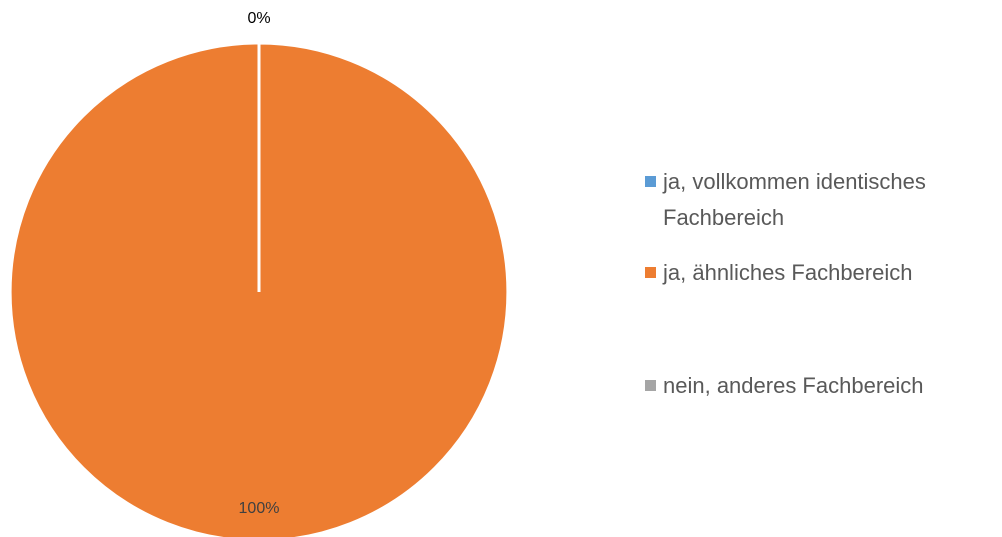  I want to click on legend-item: nein, anderes Fachbereich, so click(810, 386).